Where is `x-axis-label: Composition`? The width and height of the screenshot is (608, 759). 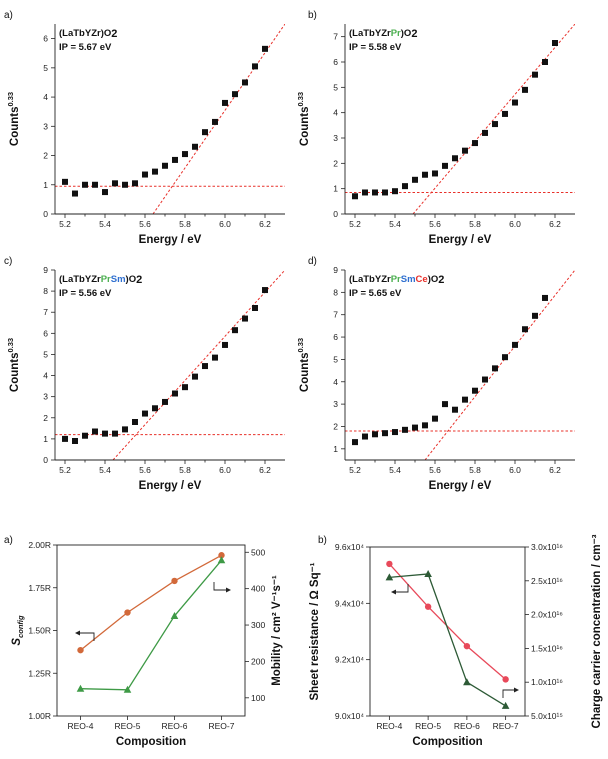
x-axis-label: Composition is located at coordinates (447, 742).